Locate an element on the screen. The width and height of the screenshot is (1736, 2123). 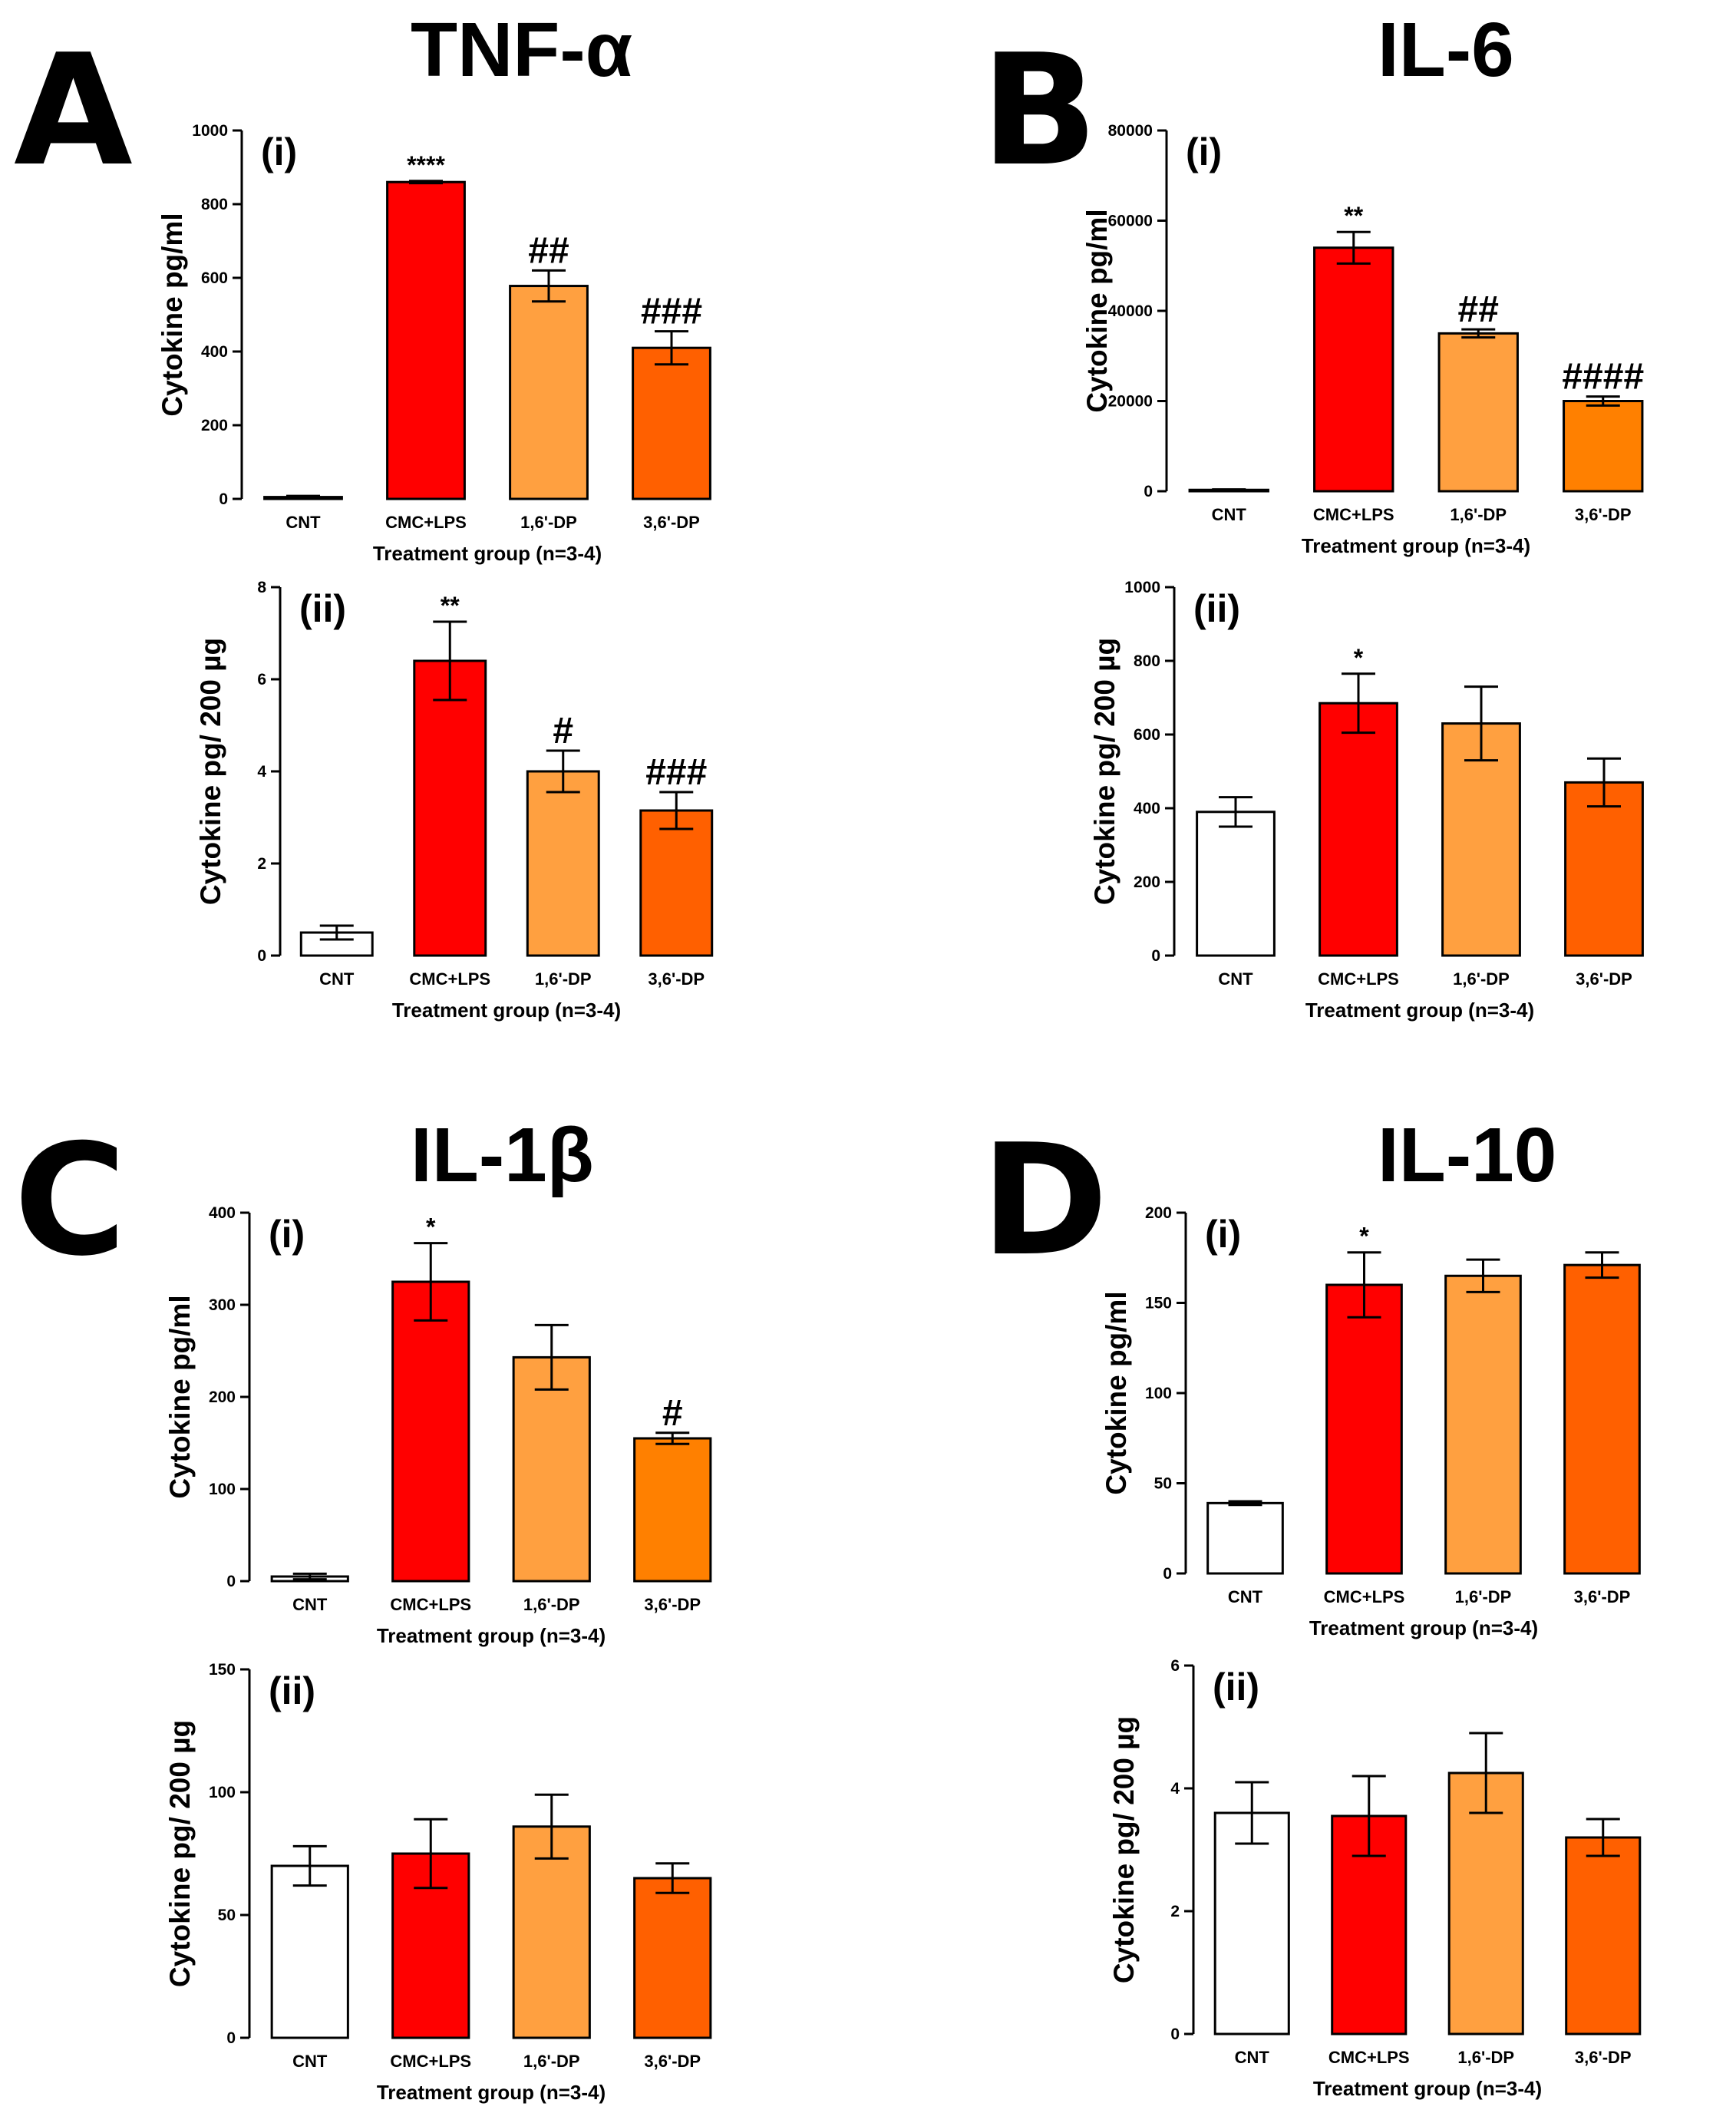
significance-label: # is located at coordinates (563, 731).